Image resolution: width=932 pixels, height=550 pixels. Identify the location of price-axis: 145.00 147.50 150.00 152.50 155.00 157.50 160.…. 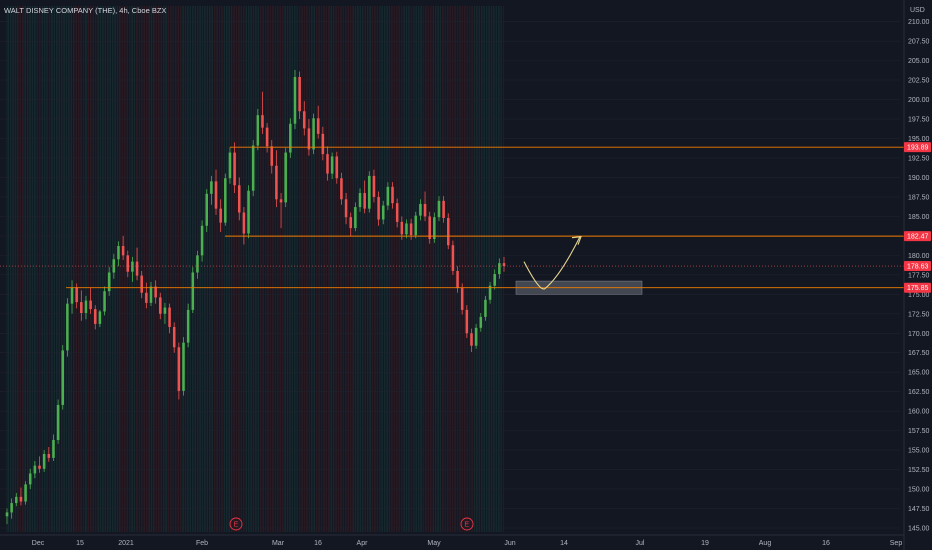
(917, 275).